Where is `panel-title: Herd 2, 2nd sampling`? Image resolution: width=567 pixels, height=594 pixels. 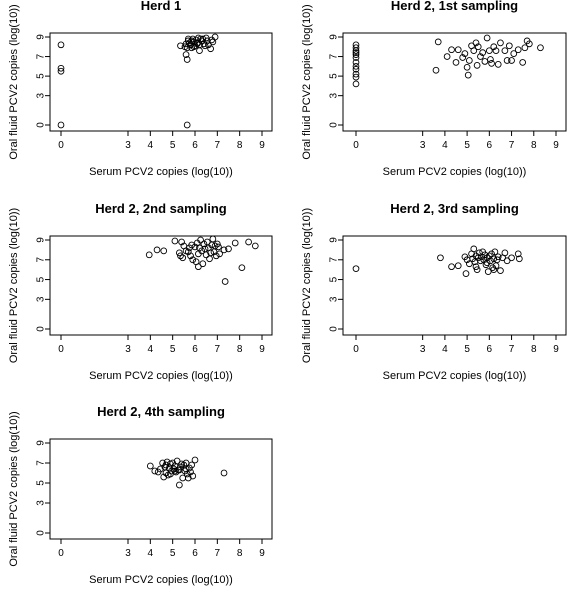 panel-title: Herd 2, 2nd sampling is located at coordinates (161, 208).